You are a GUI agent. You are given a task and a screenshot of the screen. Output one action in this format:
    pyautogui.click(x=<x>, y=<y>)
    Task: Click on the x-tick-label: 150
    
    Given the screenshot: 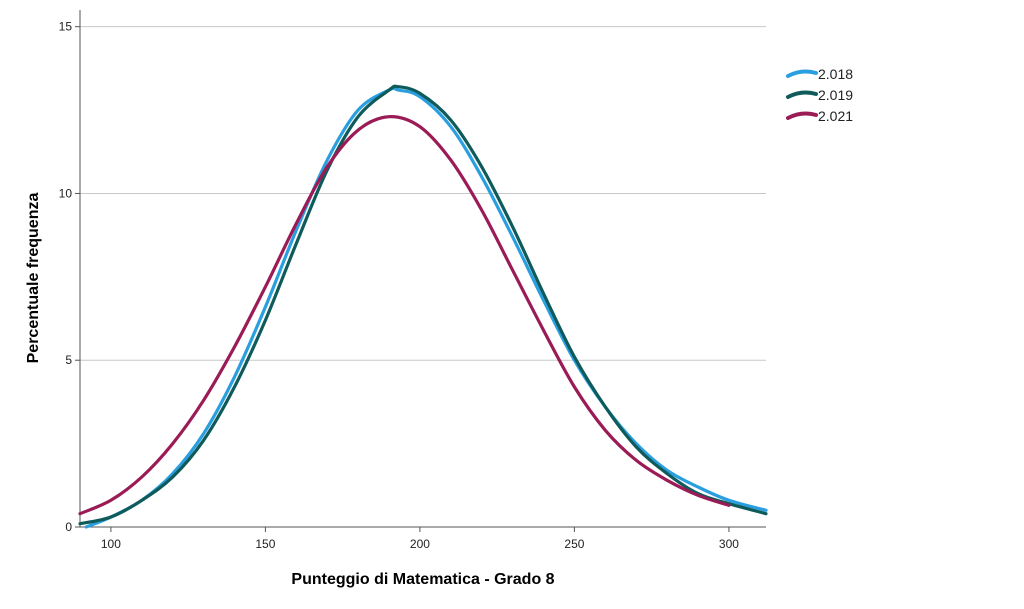 What is the action you would take?
    pyautogui.click(x=265, y=544)
    